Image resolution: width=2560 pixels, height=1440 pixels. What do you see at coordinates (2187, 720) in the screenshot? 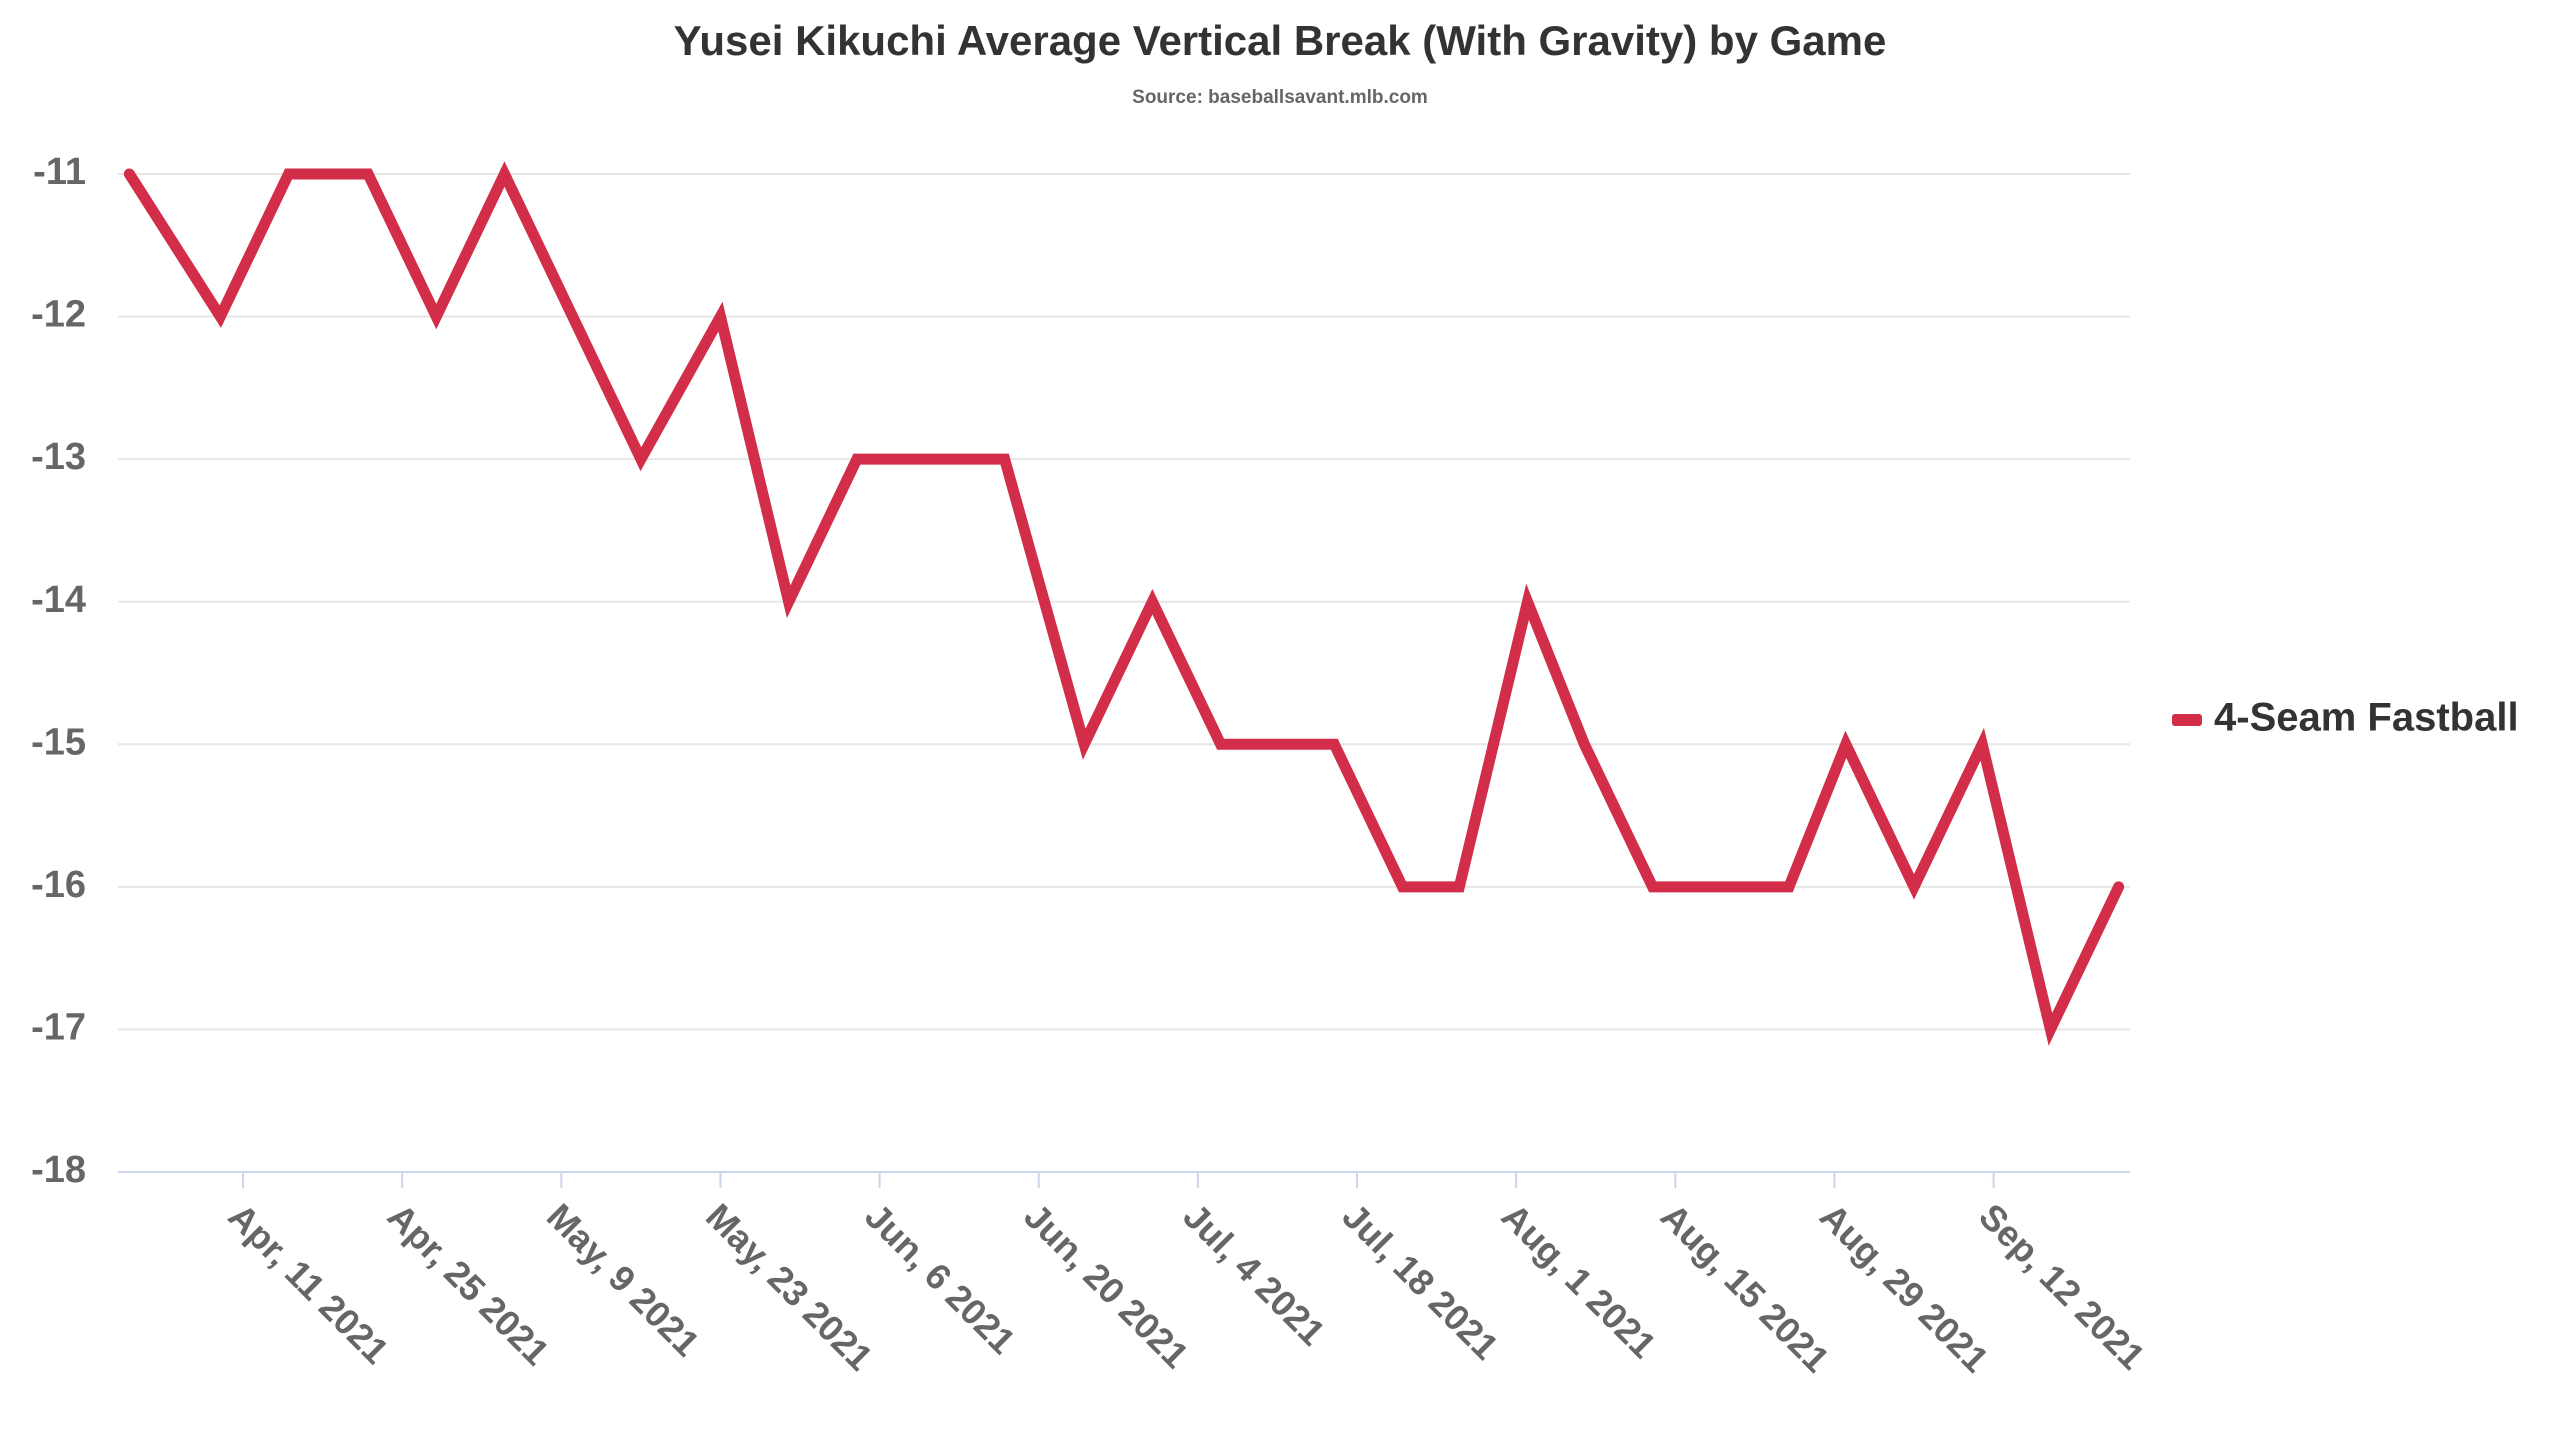
I see `legend-swatch` at bounding box center [2187, 720].